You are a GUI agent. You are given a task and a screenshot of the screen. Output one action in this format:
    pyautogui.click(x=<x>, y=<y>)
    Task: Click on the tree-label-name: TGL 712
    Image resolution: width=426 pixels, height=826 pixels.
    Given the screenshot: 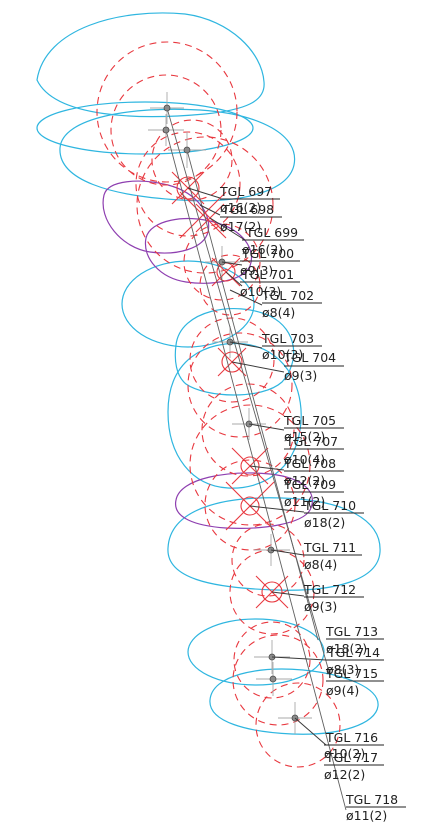 What is the action you would take?
    pyautogui.click(x=329, y=589)
    